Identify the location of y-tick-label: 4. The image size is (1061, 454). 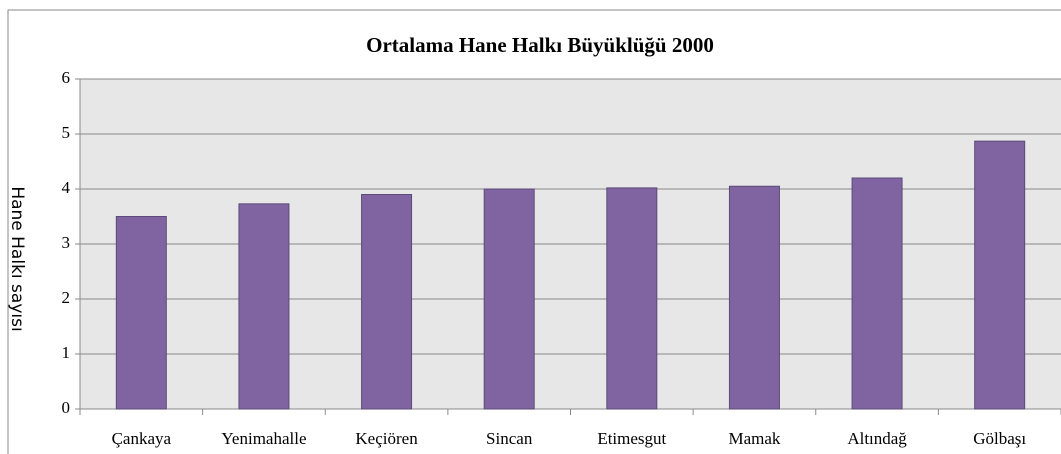
(66, 187).